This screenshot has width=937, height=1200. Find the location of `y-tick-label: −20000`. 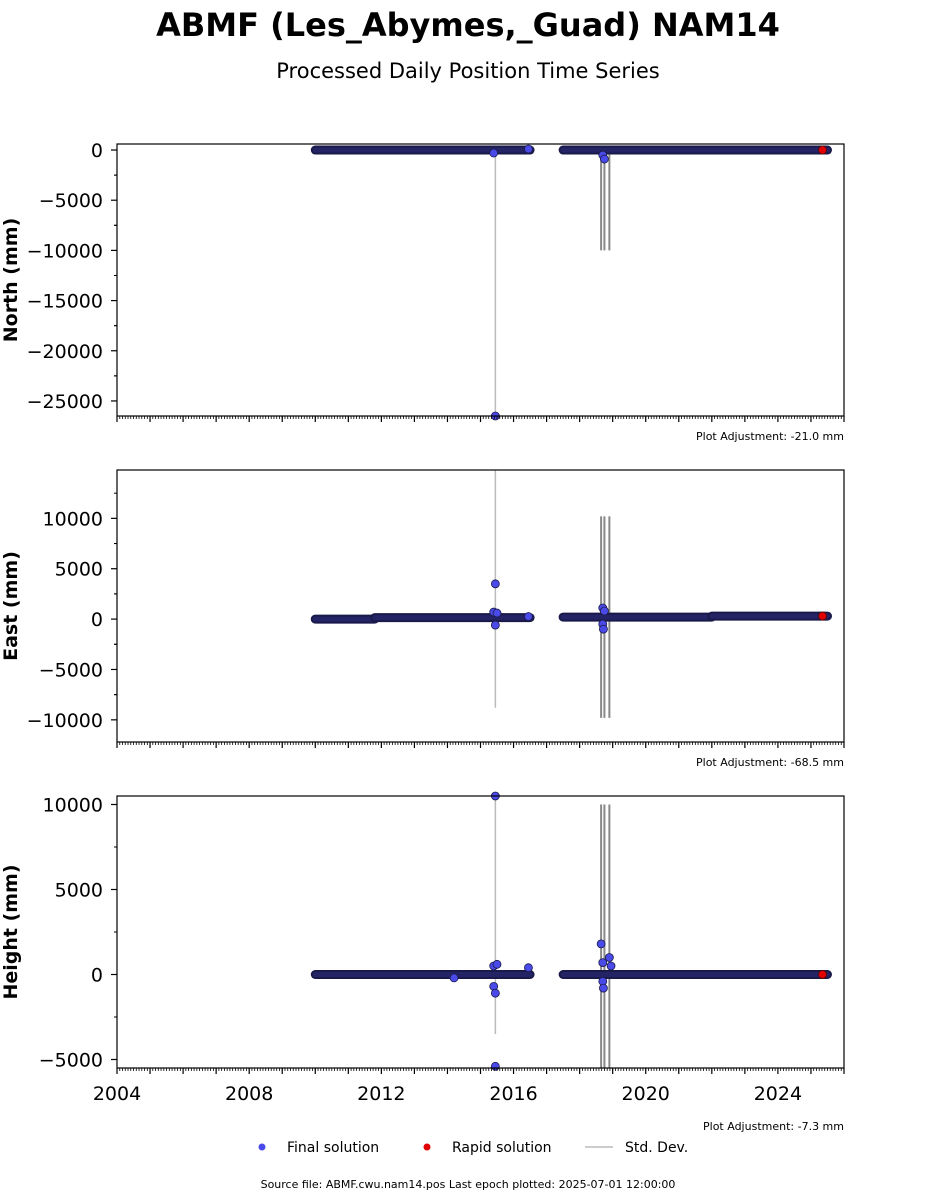

y-tick-label: −20000 is located at coordinates (65, 352).